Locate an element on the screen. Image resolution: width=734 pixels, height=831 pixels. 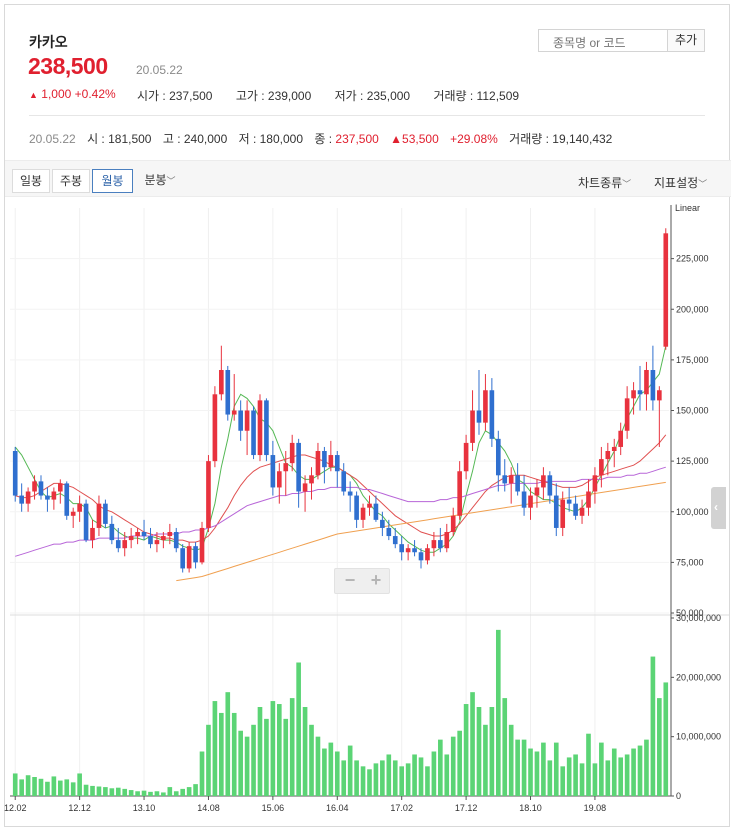
volume-tick-label: 0 is located at coordinates (678, 796).